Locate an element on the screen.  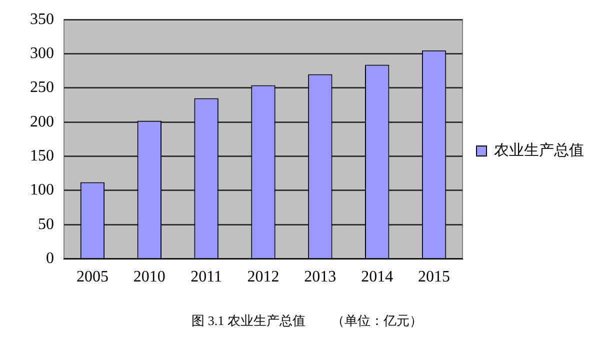
y-tick-label: 250 is located at coordinates (42, 87).